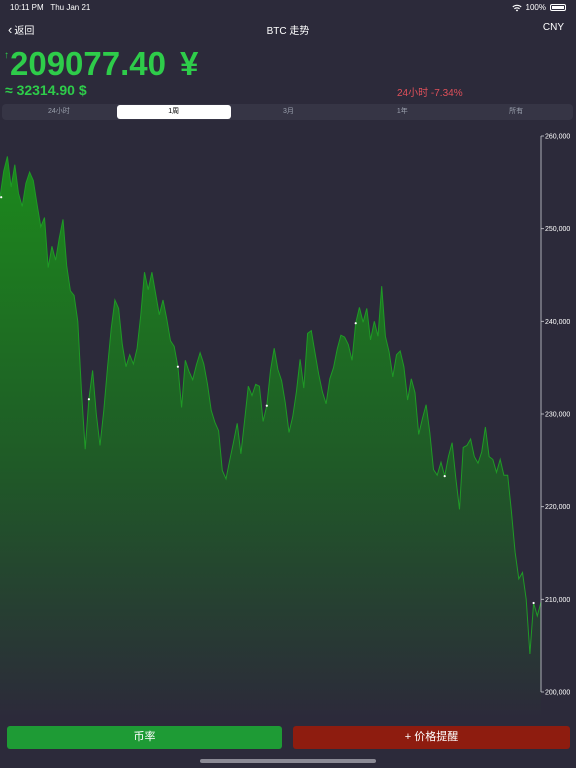  Describe the element at coordinates (189, 63) in the screenshot. I see `price-cny-symbol: ¥` at that location.